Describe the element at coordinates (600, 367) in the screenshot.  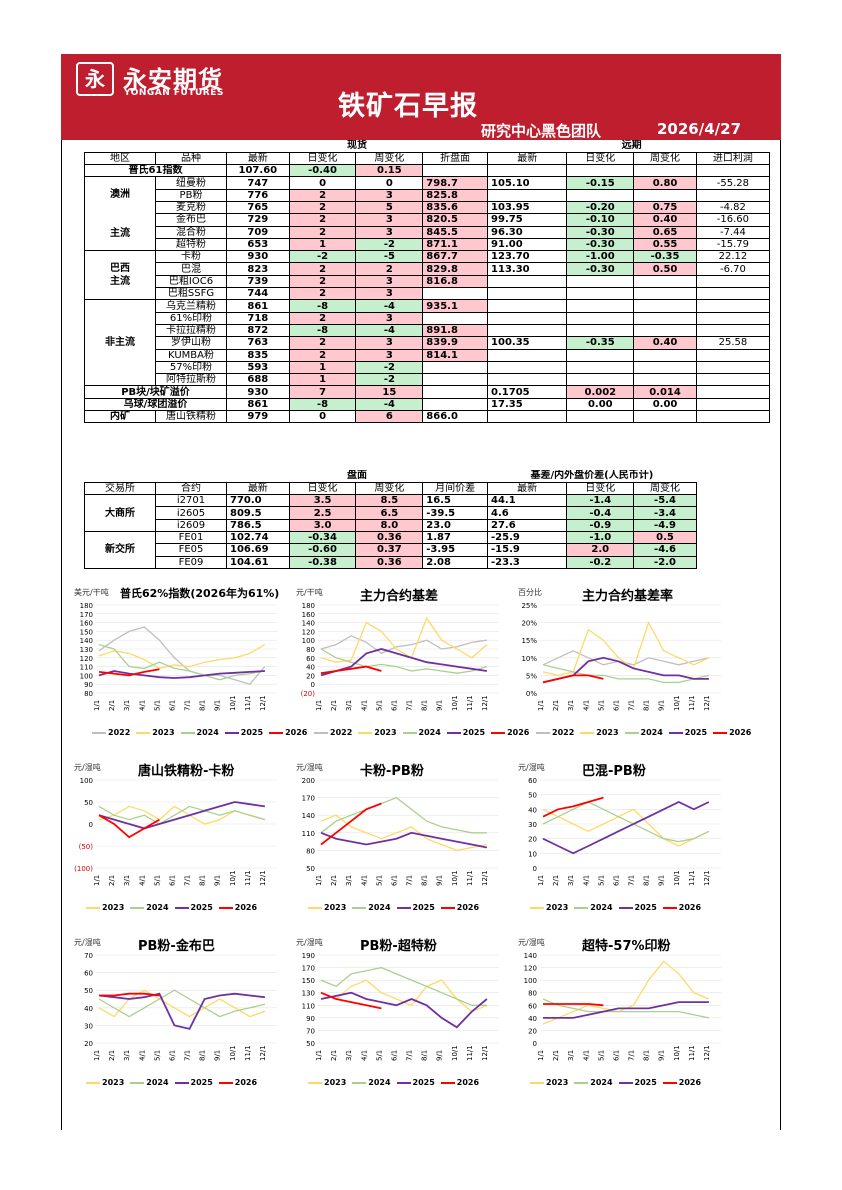
I see `forward-day` at that location.